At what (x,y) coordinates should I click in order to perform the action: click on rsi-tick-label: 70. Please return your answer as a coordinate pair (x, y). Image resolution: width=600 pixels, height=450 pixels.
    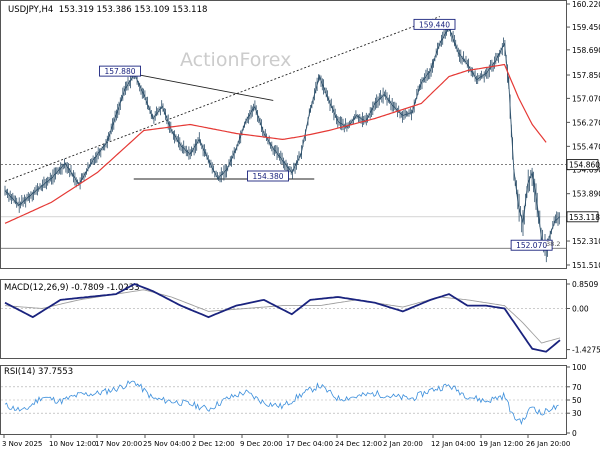
    Looking at the image, I should click on (577, 387).